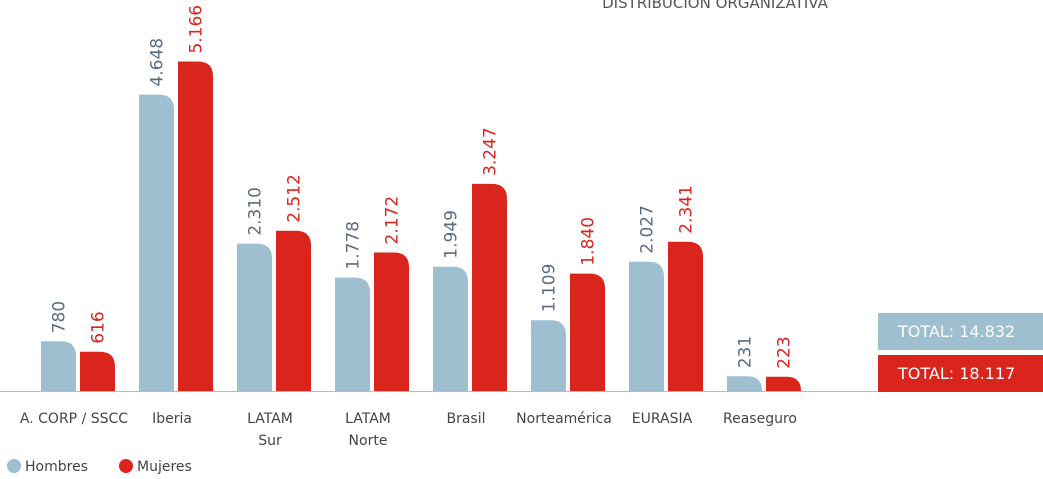  Describe the element at coordinates (295, 198) in the screenshot. I see `value-label: 2.512` at that location.